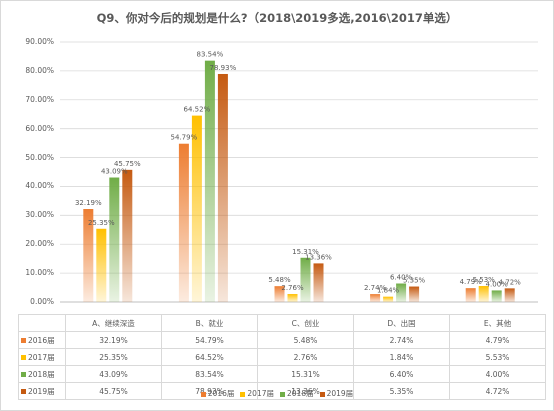 The width and height of the screenshot is (554, 411). Describe the element at coordinates (388, 291) in the screenshot. I see `data-label: 1.84%` at that location.